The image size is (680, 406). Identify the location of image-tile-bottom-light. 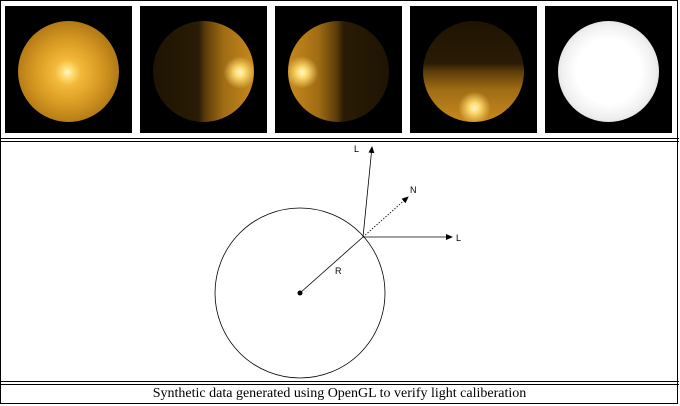
(473, 69).